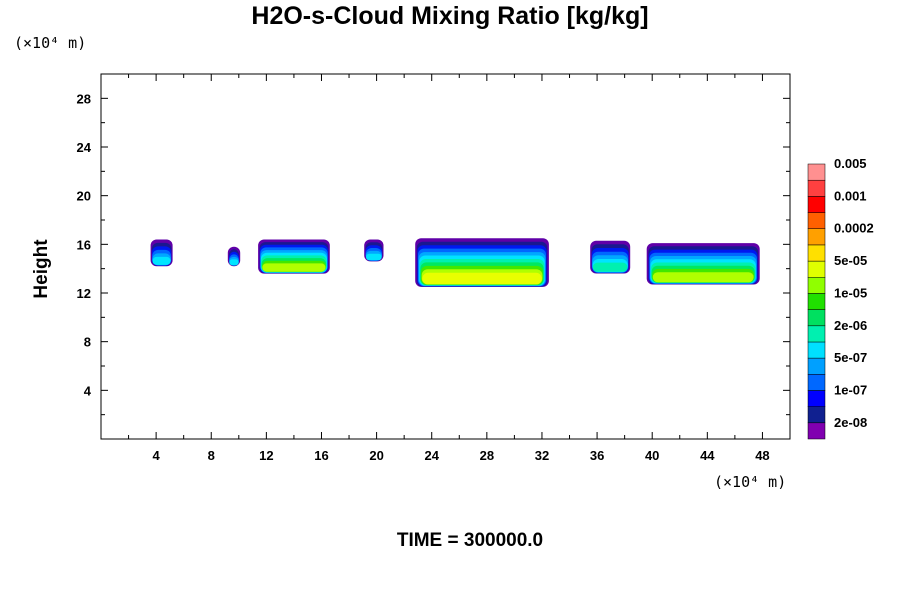 The height and width of the screenshot is (600, 900). I want to click on x-tick-label: 40, so click(652, 455).